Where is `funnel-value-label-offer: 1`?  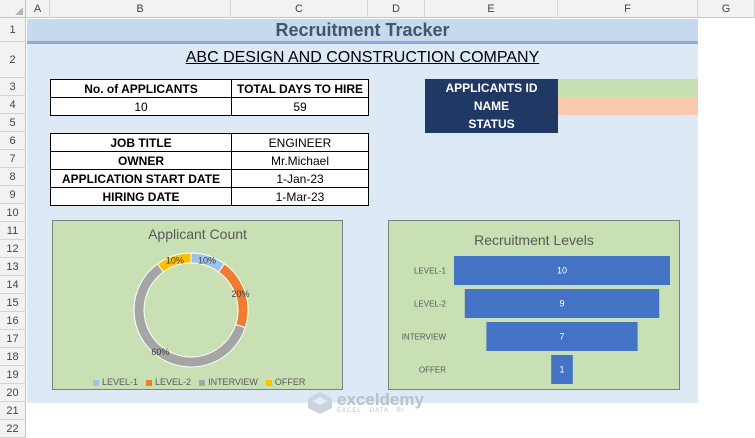 funnel-value-label-offer: 1 is located at coordinates (561, 370).